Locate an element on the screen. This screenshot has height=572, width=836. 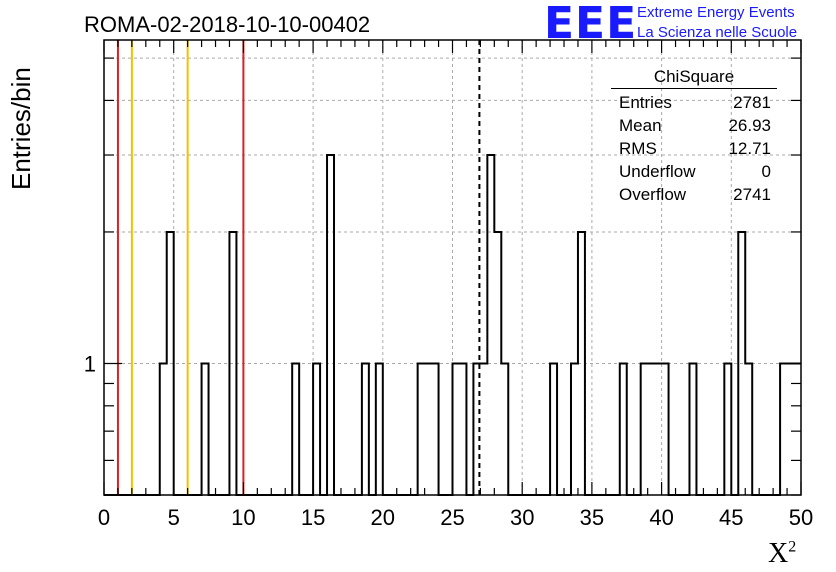
x-tick-label: 45 is located at coordinates (731, 517).